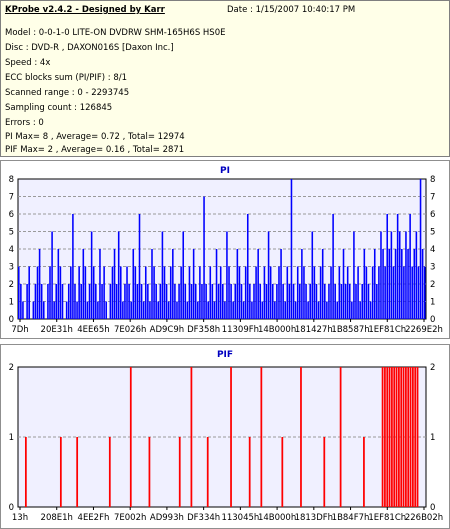 The height and width of the screenshot is (529, 450). Describe the element at coordinates (11, 368) in the screenshot. I see `pif-y-tick-left: 2` at that location.